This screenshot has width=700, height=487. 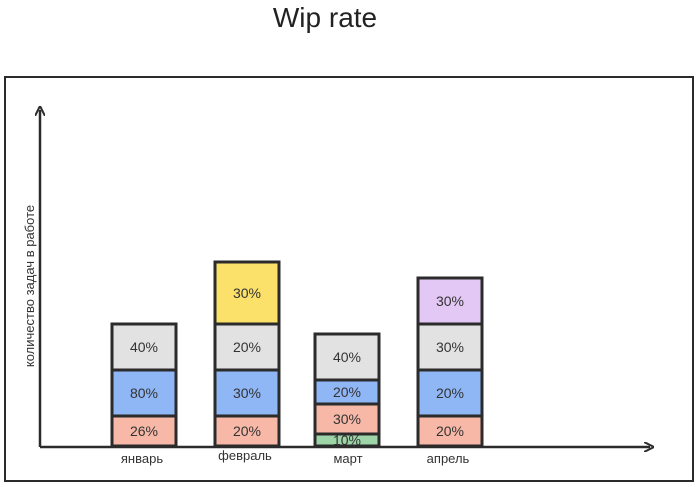 I want to click on segment-label-март-1: 10%, so click(x=347, y=440).